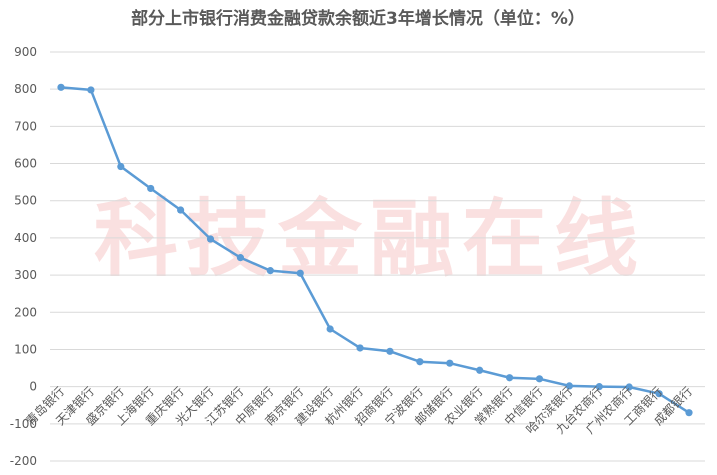 This screenshot has width=717, height=475. Describe the element at coordinates (25, 275) in the screenshot. I see `y-tick-label: 300` at that location.